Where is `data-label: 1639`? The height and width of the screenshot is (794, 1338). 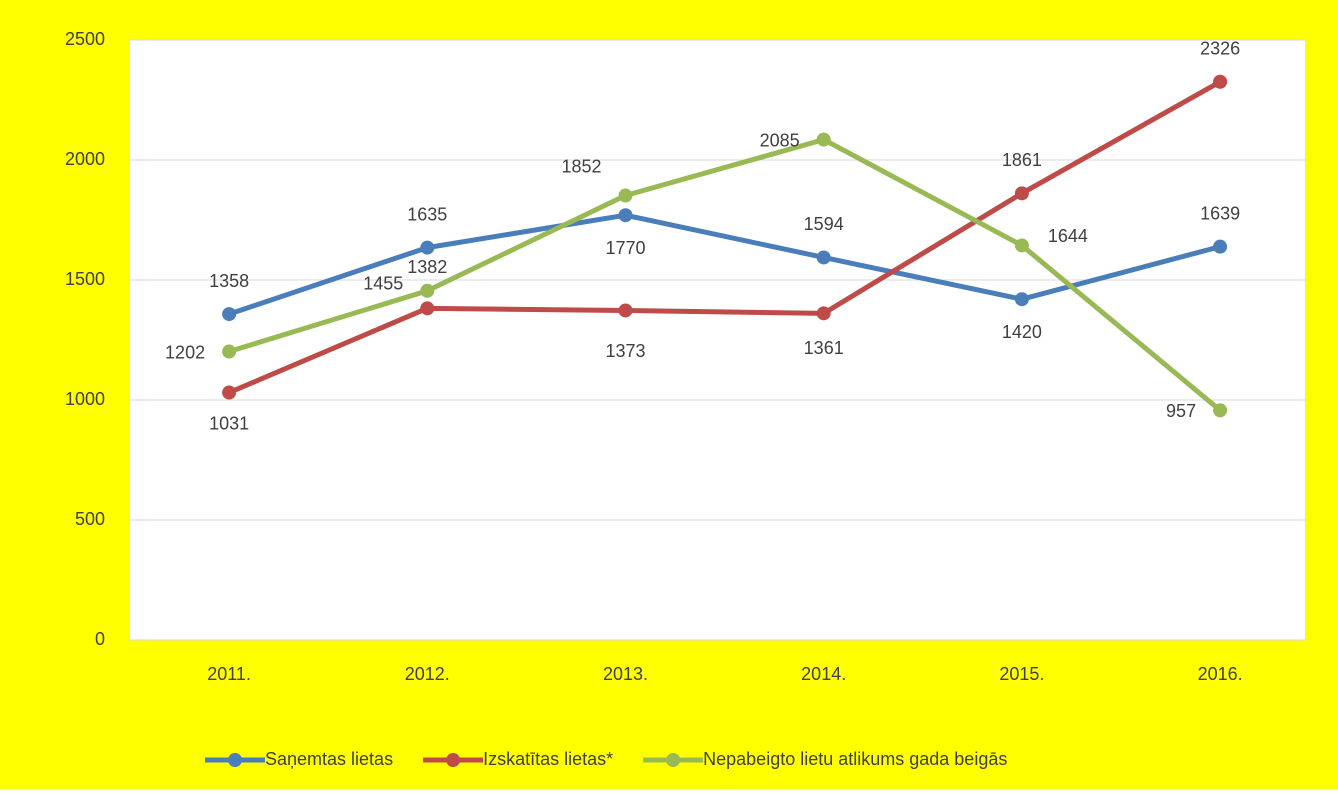
data-label: 1639 is located at coordinates (1220, 213).